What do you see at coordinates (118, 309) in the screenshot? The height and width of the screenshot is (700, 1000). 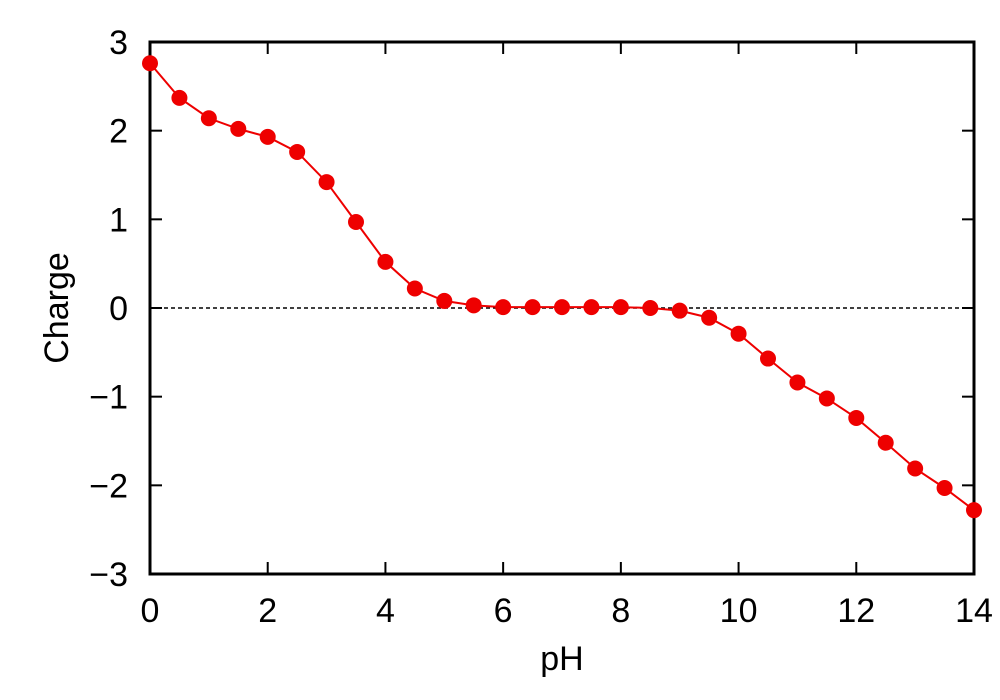 I see `y-tick-label: 0` at bounding box center [118, 309].